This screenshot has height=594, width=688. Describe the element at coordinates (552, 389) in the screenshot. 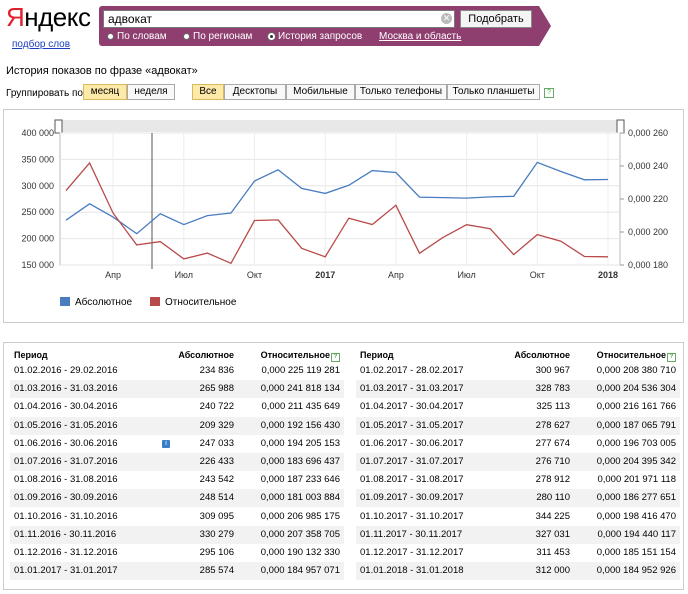

I see `cell-absolute: 328 783` at that location.